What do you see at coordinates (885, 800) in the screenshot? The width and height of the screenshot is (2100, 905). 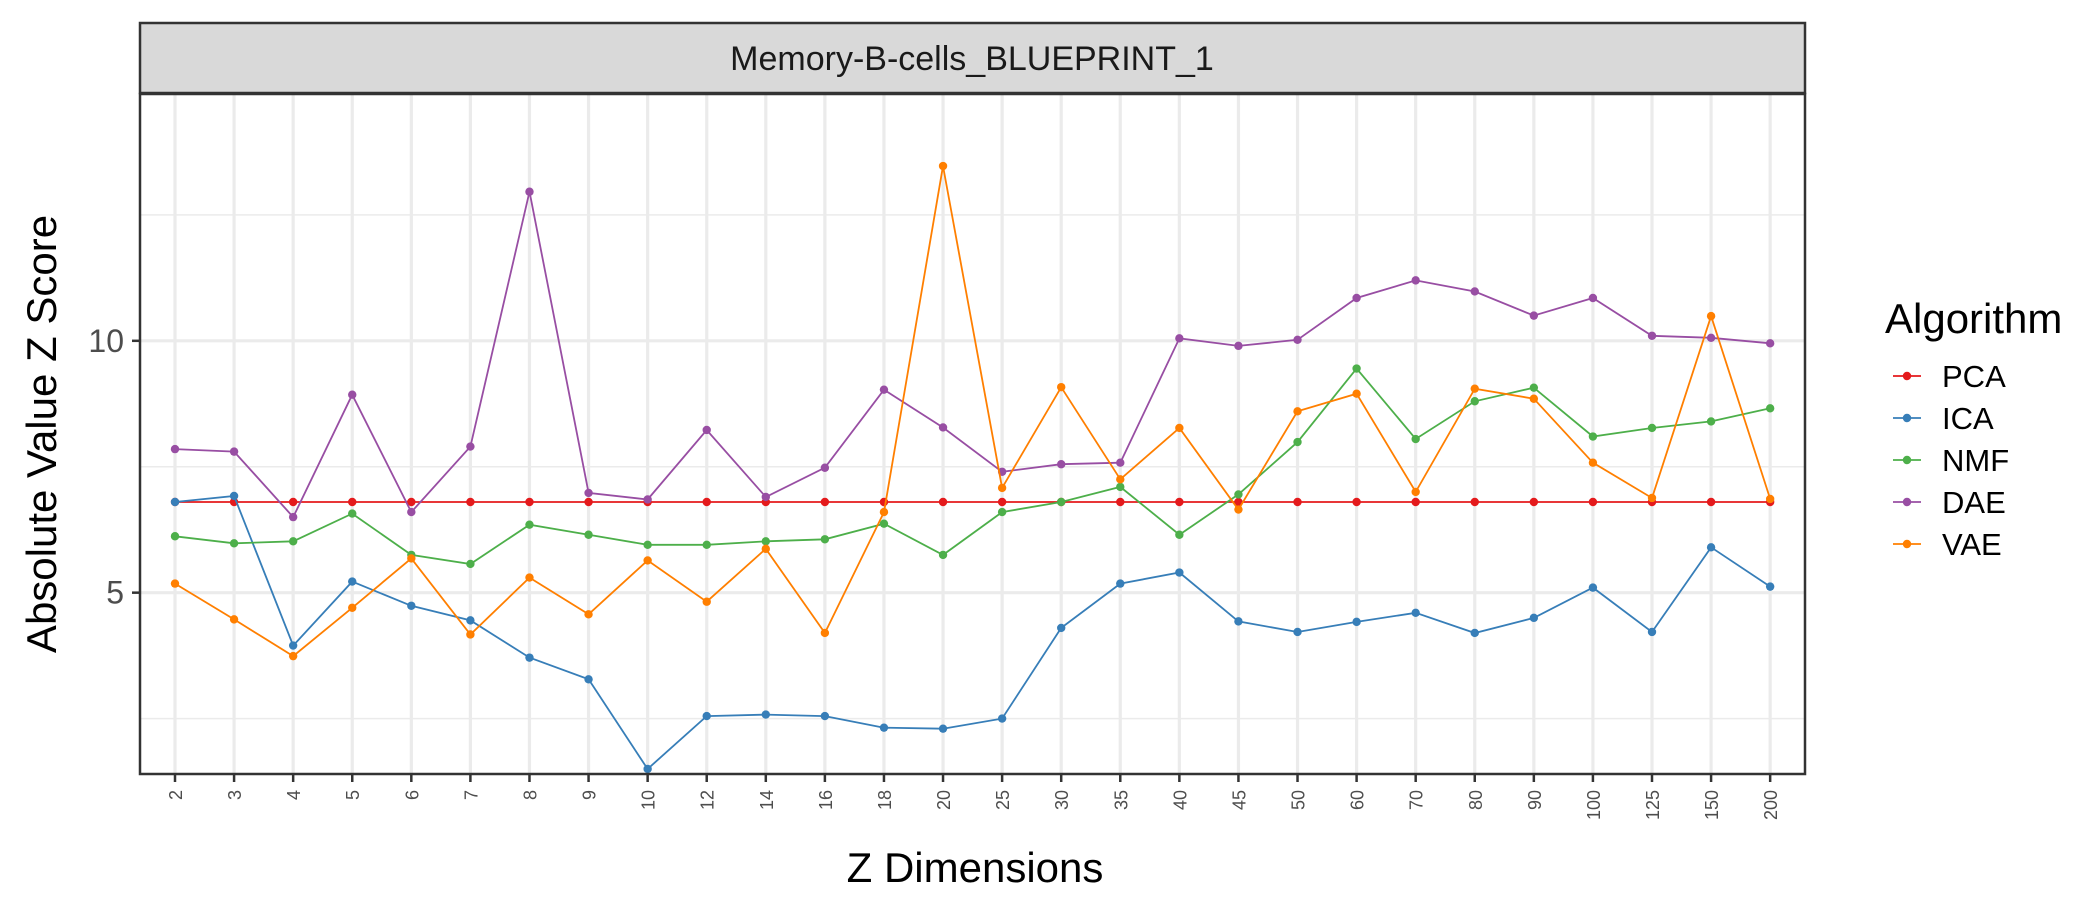 I see `x-tick-label: 18` at bounding box center [885, 800].